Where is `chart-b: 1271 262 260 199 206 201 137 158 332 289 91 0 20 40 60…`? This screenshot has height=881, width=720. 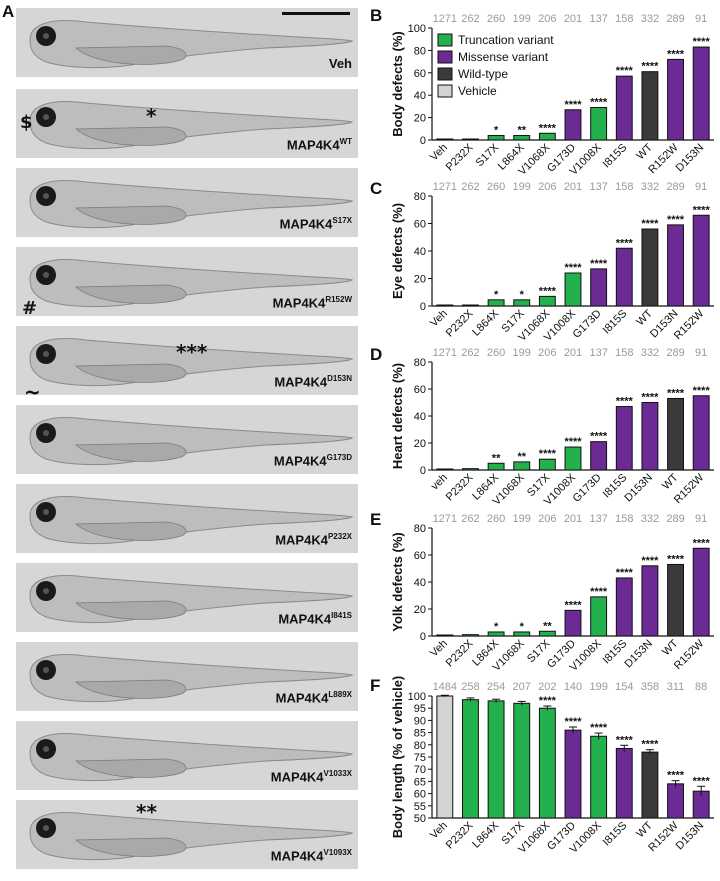 chart-b: 1271 262 260 199 206 201 137 158 332 289 91 0 20 40 60… is located at coordinates (552, 95).